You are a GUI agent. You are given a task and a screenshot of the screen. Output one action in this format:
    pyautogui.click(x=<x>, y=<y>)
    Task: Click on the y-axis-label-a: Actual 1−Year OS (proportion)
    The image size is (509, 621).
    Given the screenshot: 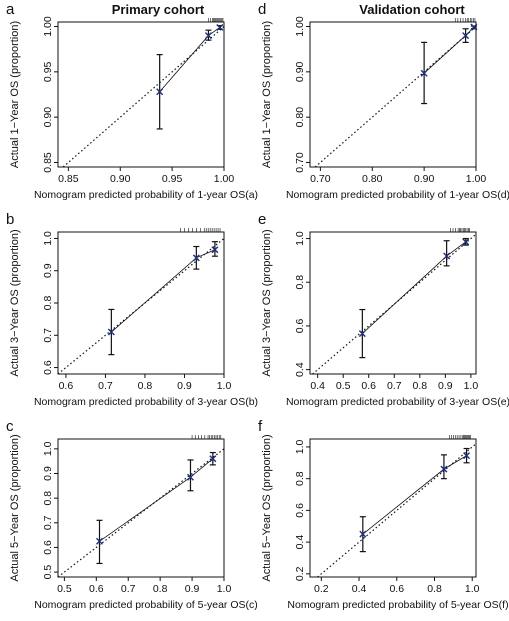 What is the action you would take?
    pyautogui.click(x=15, y=94)
    